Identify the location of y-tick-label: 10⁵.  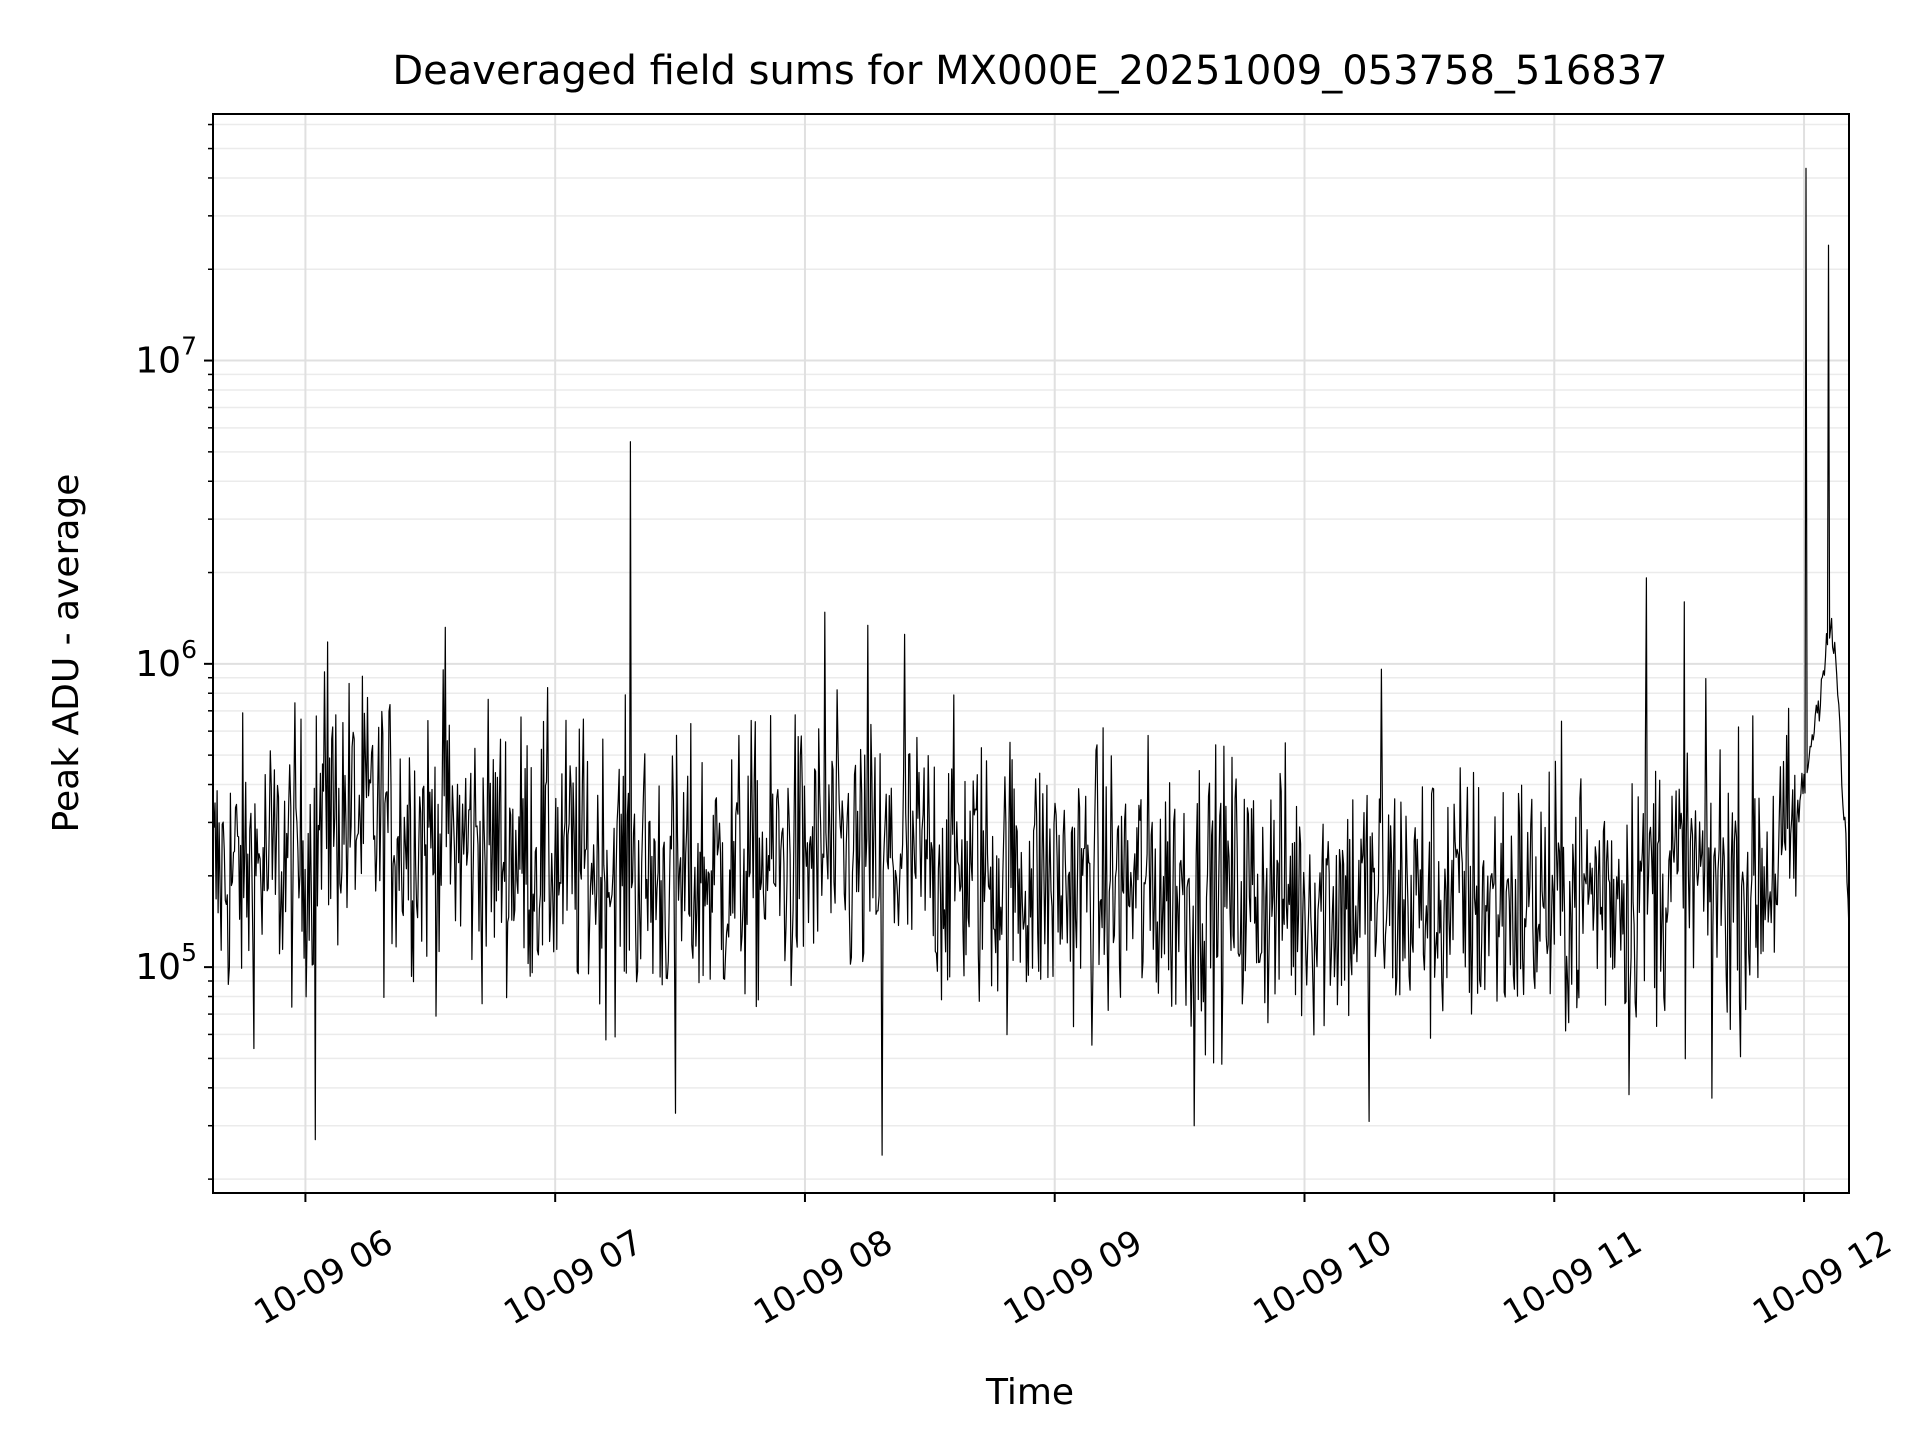
(166, 963).